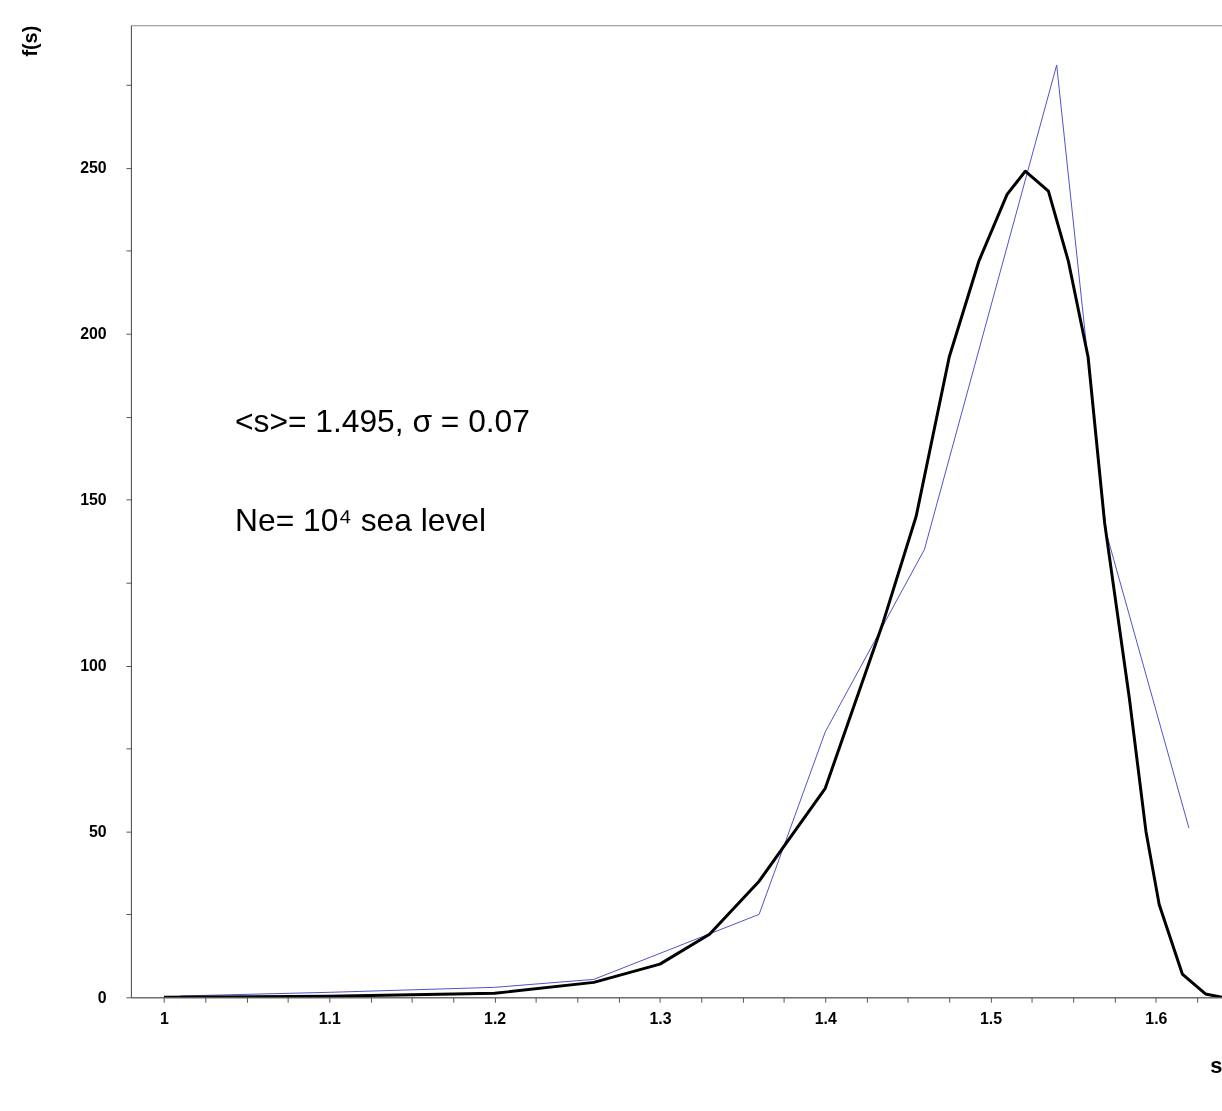  Describe the element at coordinates (329, 1018) in the screenshot. I see `x-tick-label: 1.1` at that location.